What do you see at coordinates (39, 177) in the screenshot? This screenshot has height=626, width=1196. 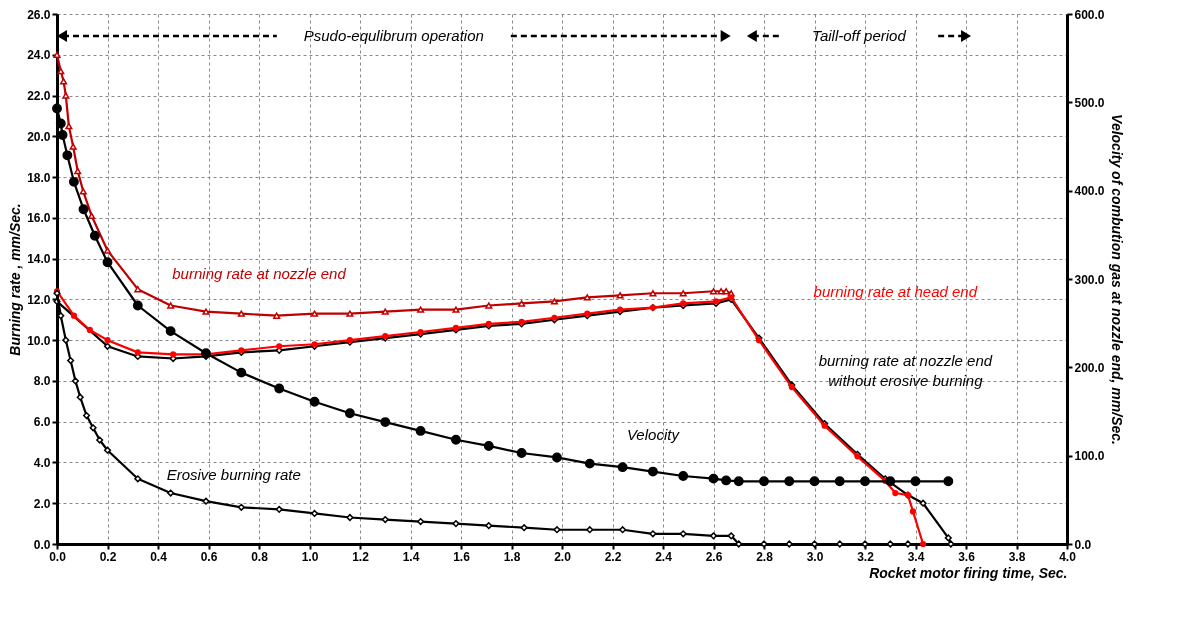 I see `y-tick-label: 18.0` at bounding box center [39, 177].